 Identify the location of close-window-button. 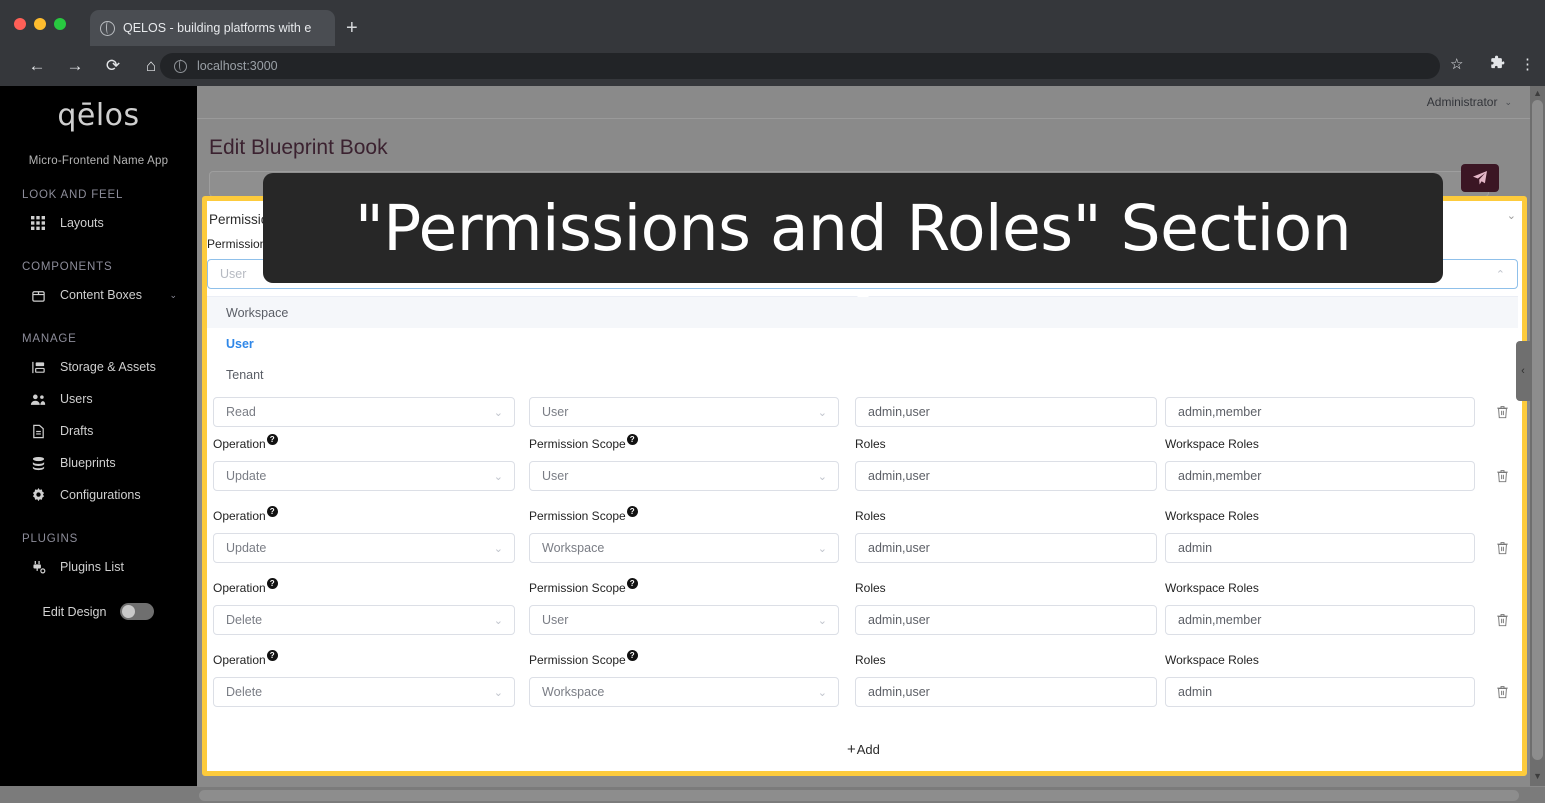
(20, 24).